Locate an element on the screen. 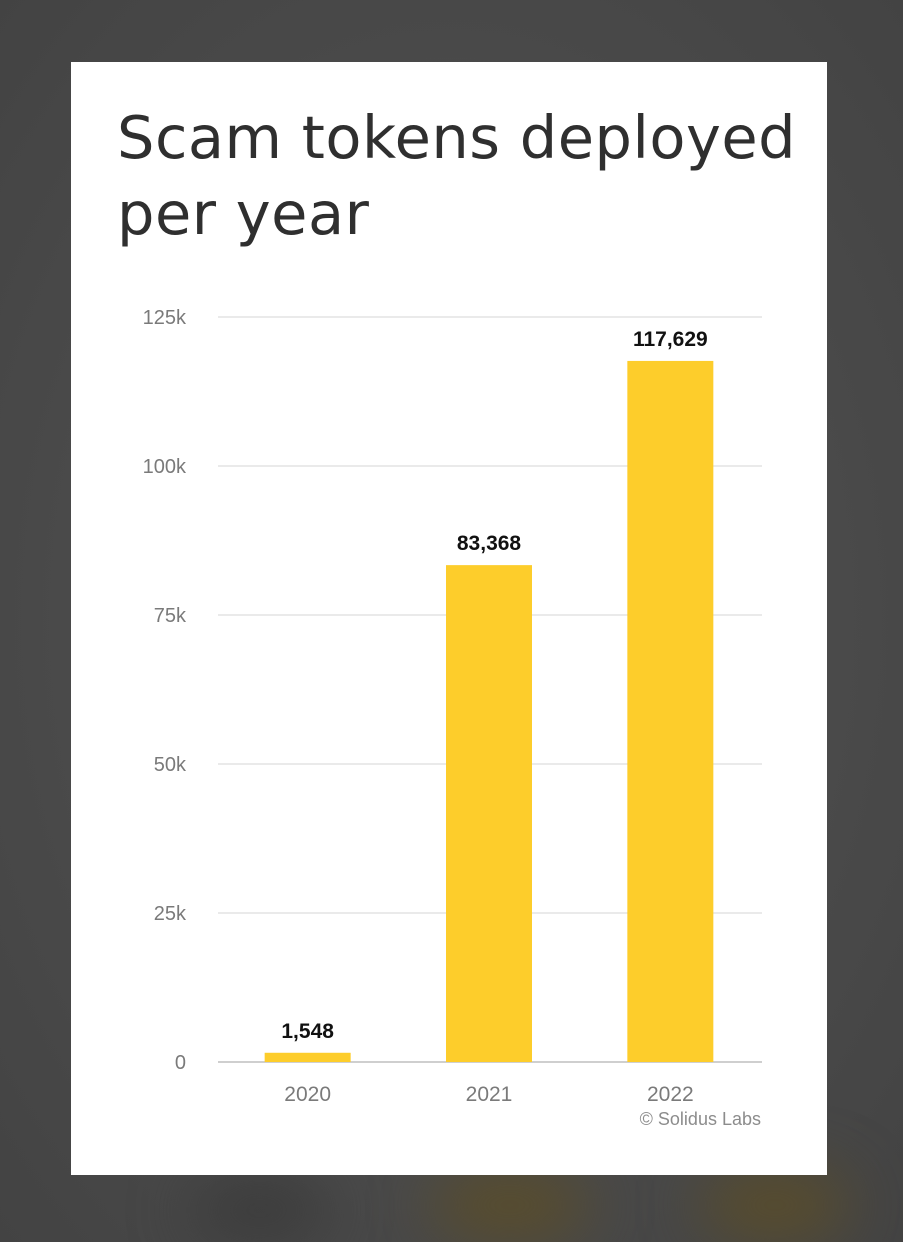 This screenshot has width=903, height=1242. x-tick-label: 2022 is located at coordinates (670, 1094).